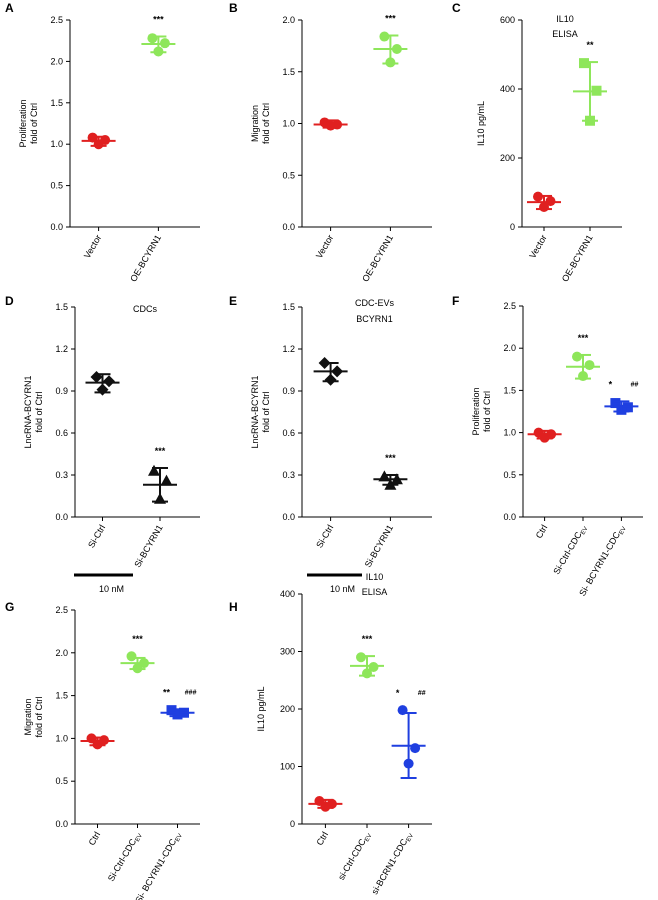 The height and width of the screenshot is (900, 658). I want to click on panel-letter: D, so click(9, 301).